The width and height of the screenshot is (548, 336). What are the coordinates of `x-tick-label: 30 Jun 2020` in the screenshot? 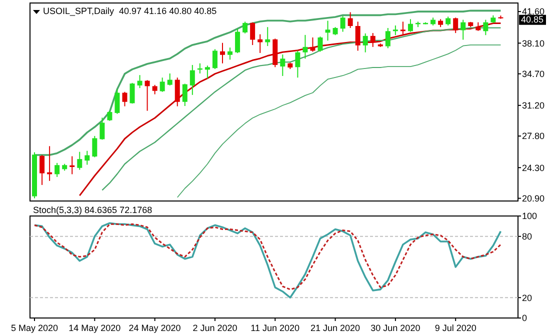 It's located at (395, 328).